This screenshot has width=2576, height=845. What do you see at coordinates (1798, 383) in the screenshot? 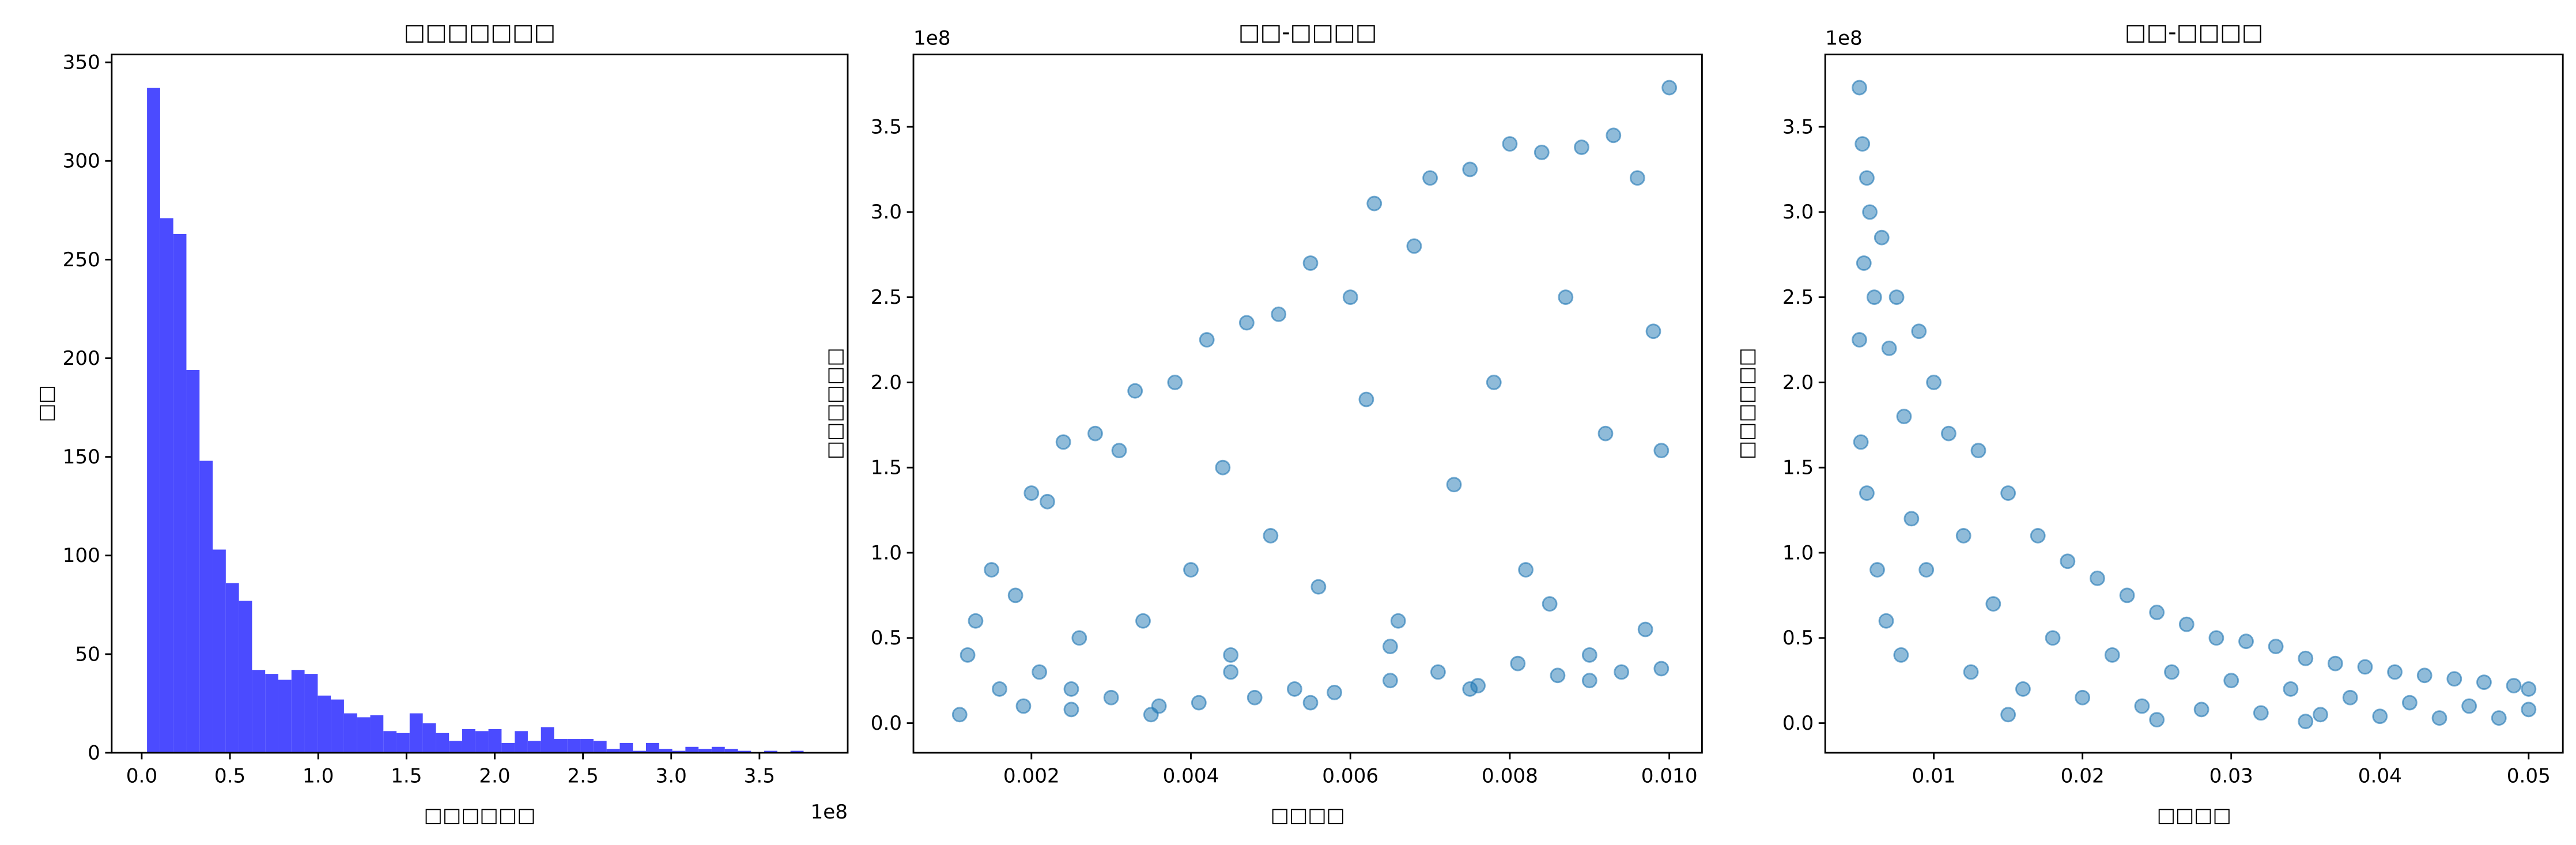
I see `y-tick-label: 2.0` at bounding box center [1798, 383].